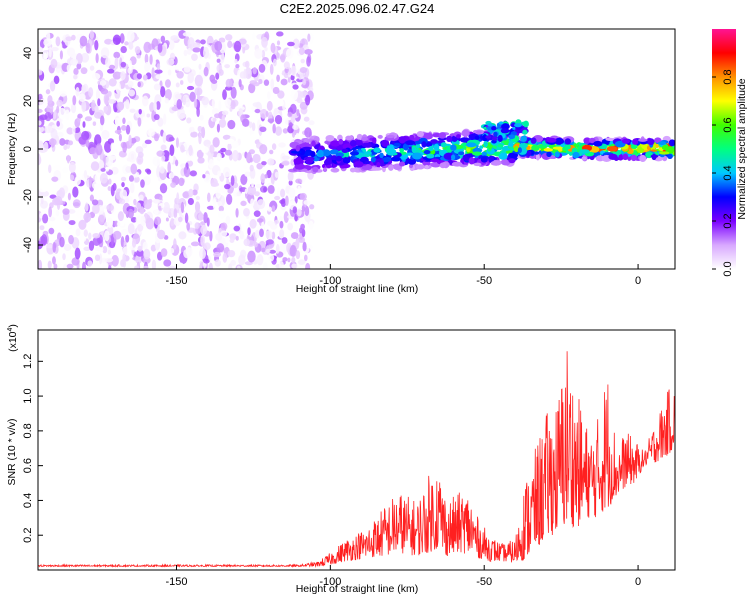 This screenshot has height=600, width=750. What do you see at coordinates (28, 197) in the screenshot?
I see `spectrogram-y-tick-label: -20` at bounding box center [28, 197].